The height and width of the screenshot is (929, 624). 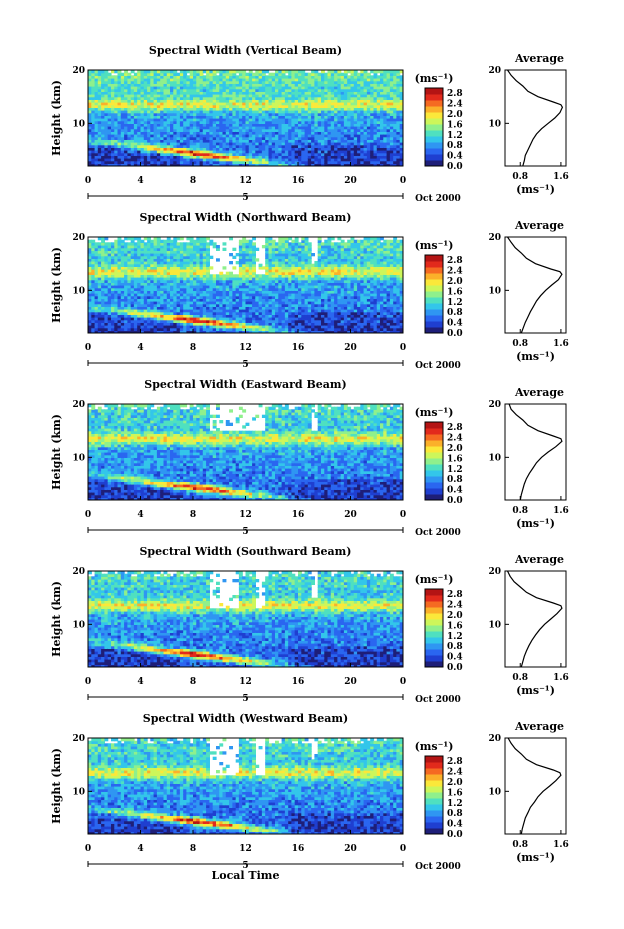 I want to click on x-tick-label: 4, so click(x=140, y=682).